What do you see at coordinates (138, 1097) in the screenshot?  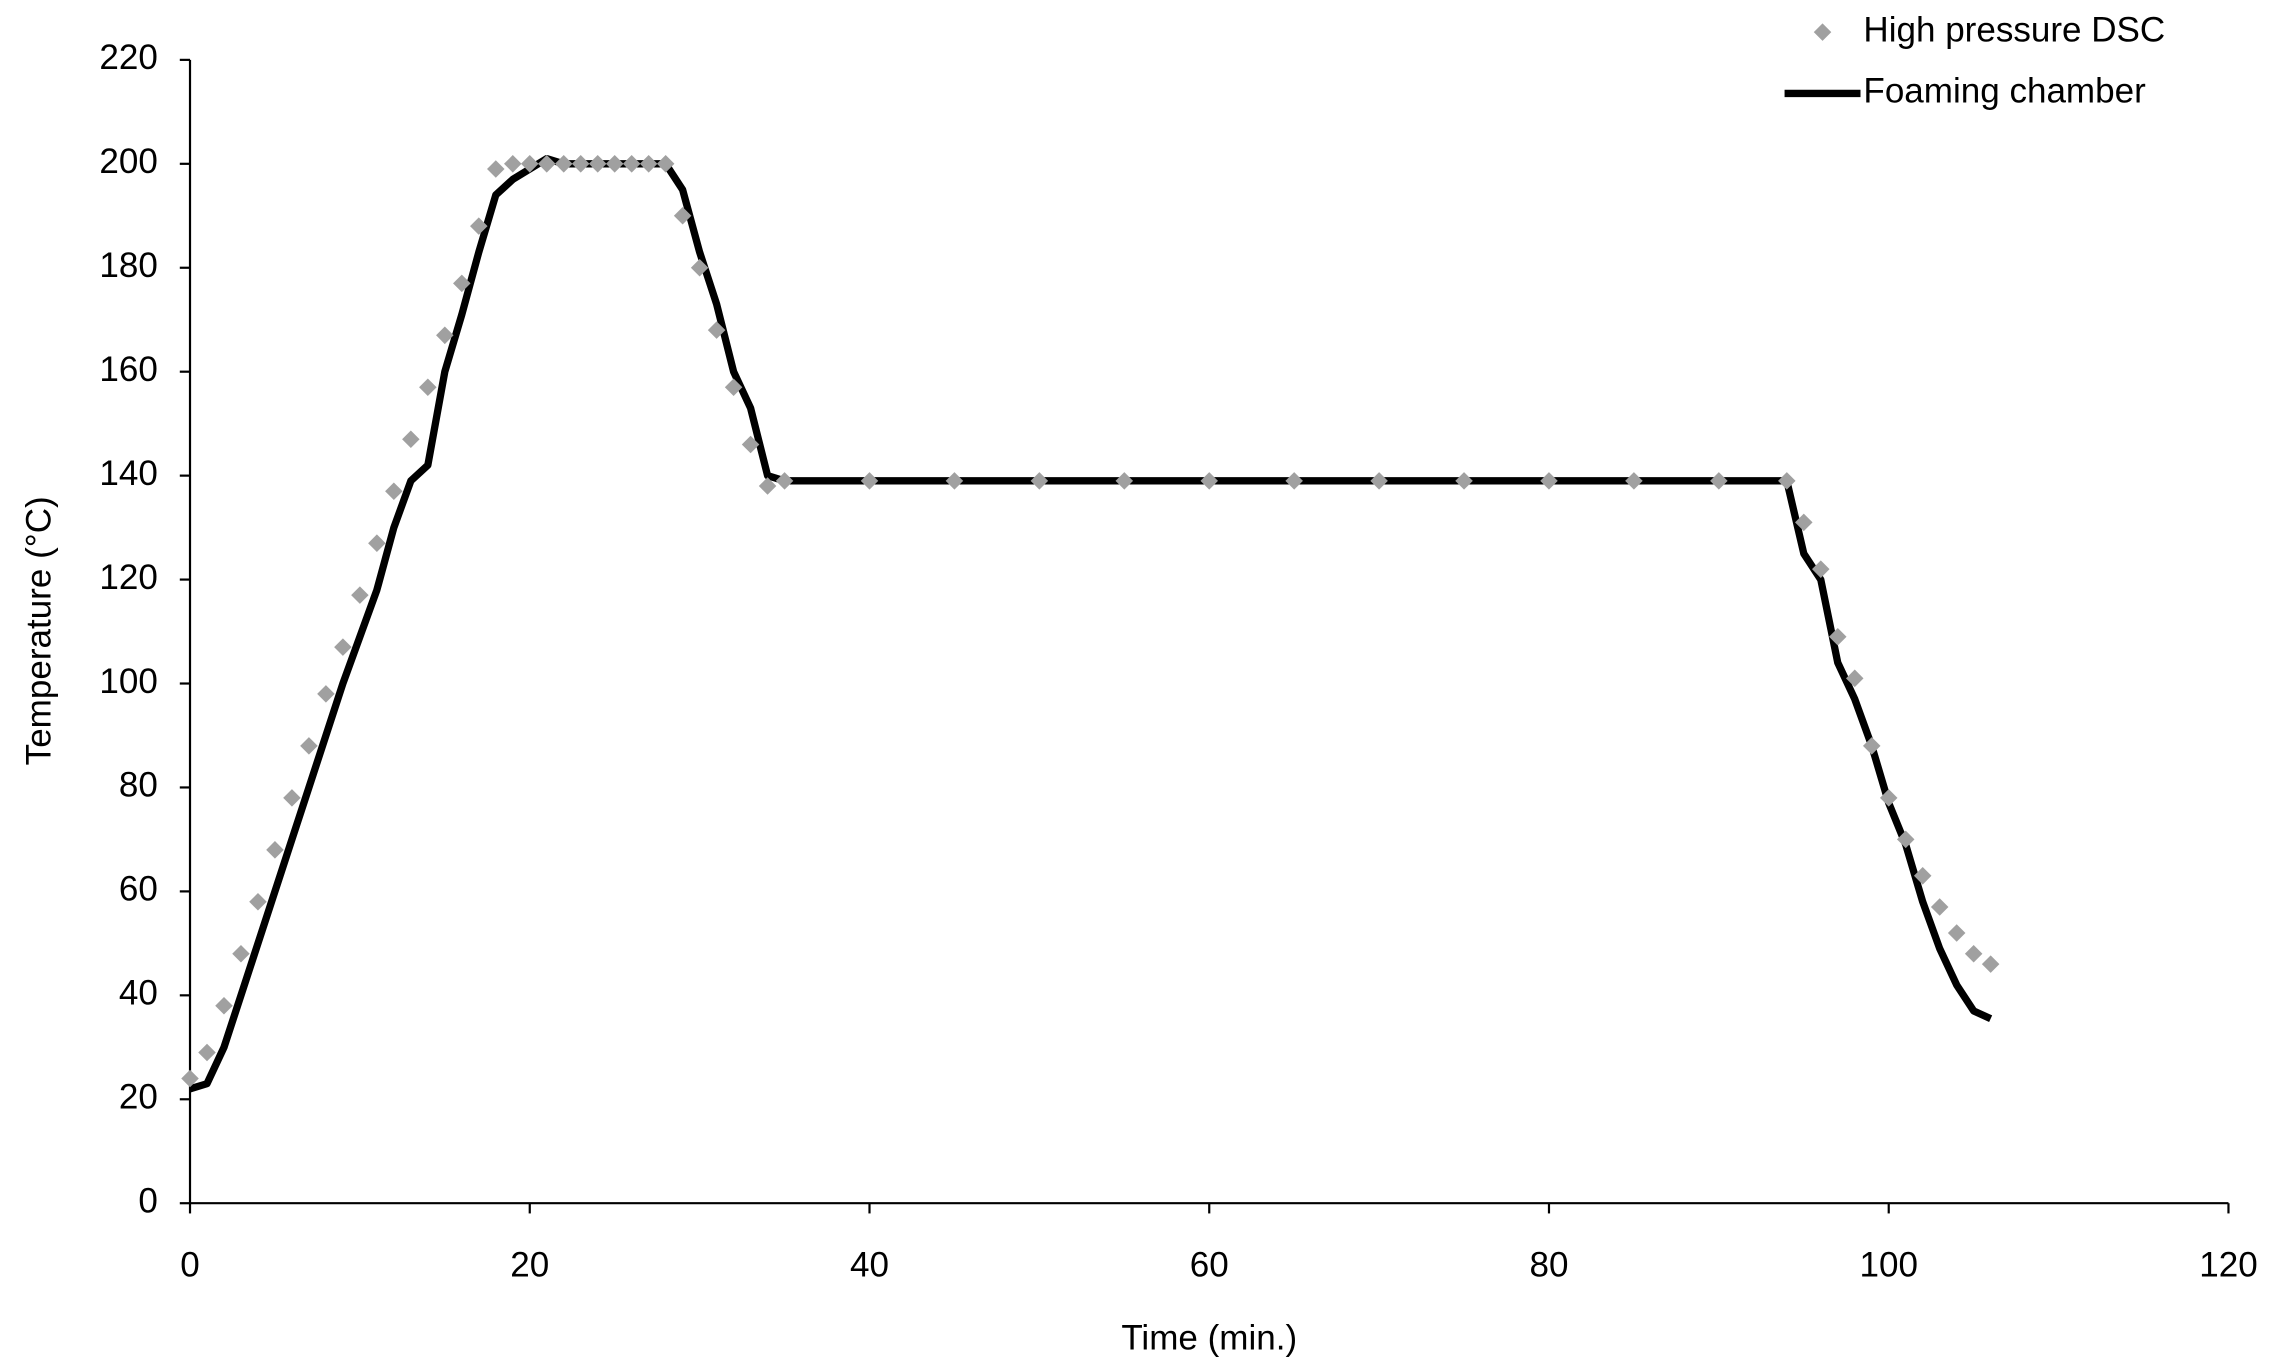 I see `y-tick-label: 20` at bounding box center [138, 1097].